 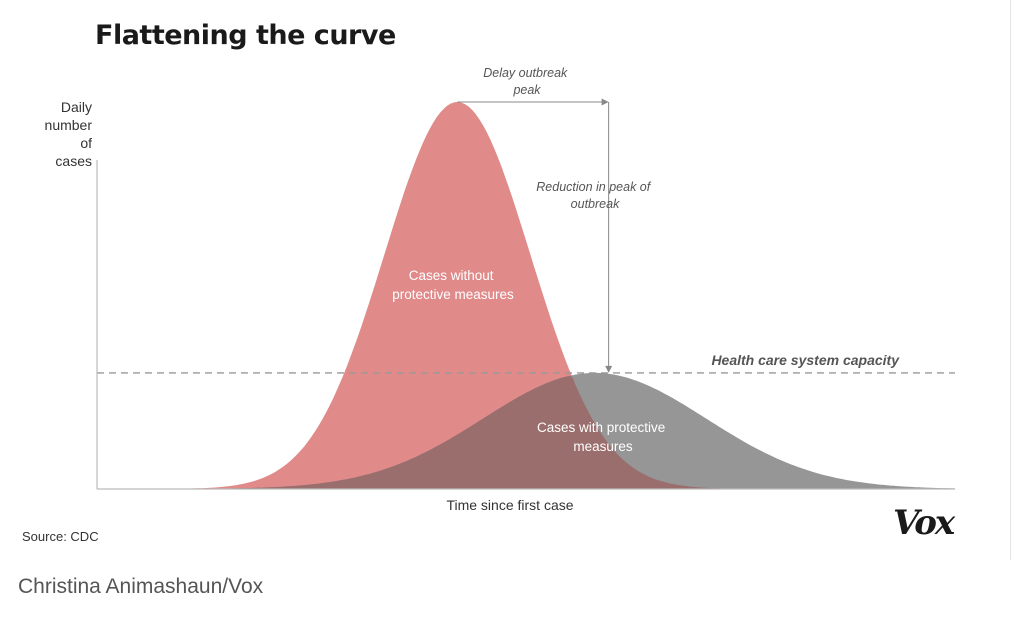 I want to click on with-measures-label-line: Cases with protective, so click(x=601, y=427).